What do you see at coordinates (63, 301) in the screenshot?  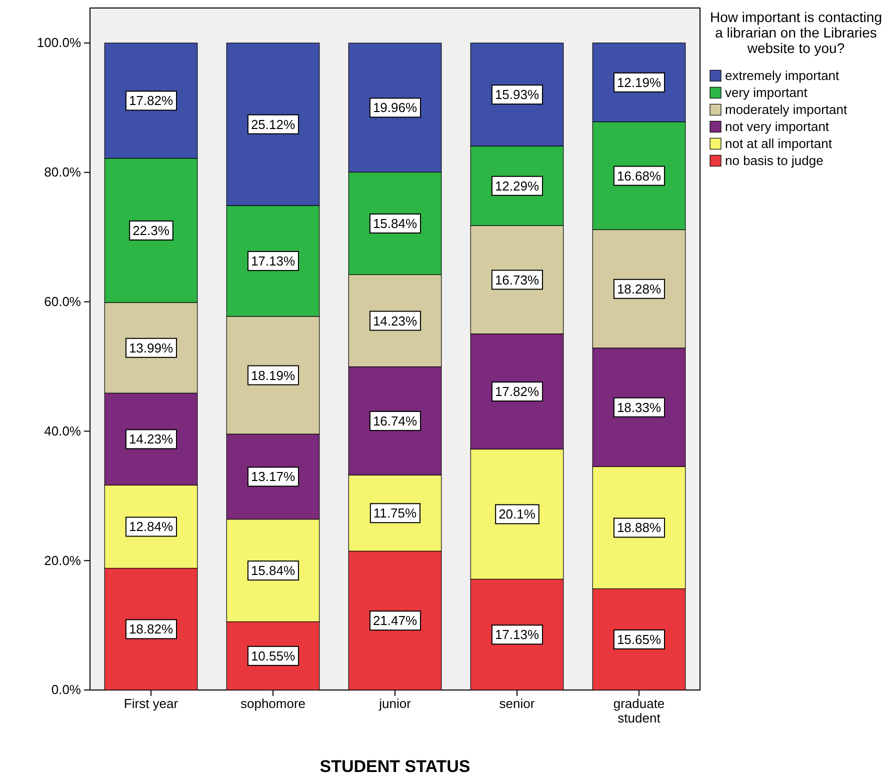 I see `y-tick-label: 60.0%` at bounding box center [63, 301].